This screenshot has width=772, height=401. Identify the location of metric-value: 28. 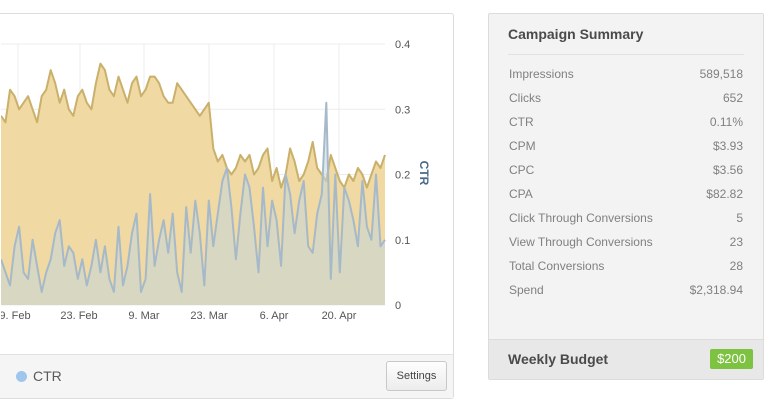
(736, 266).